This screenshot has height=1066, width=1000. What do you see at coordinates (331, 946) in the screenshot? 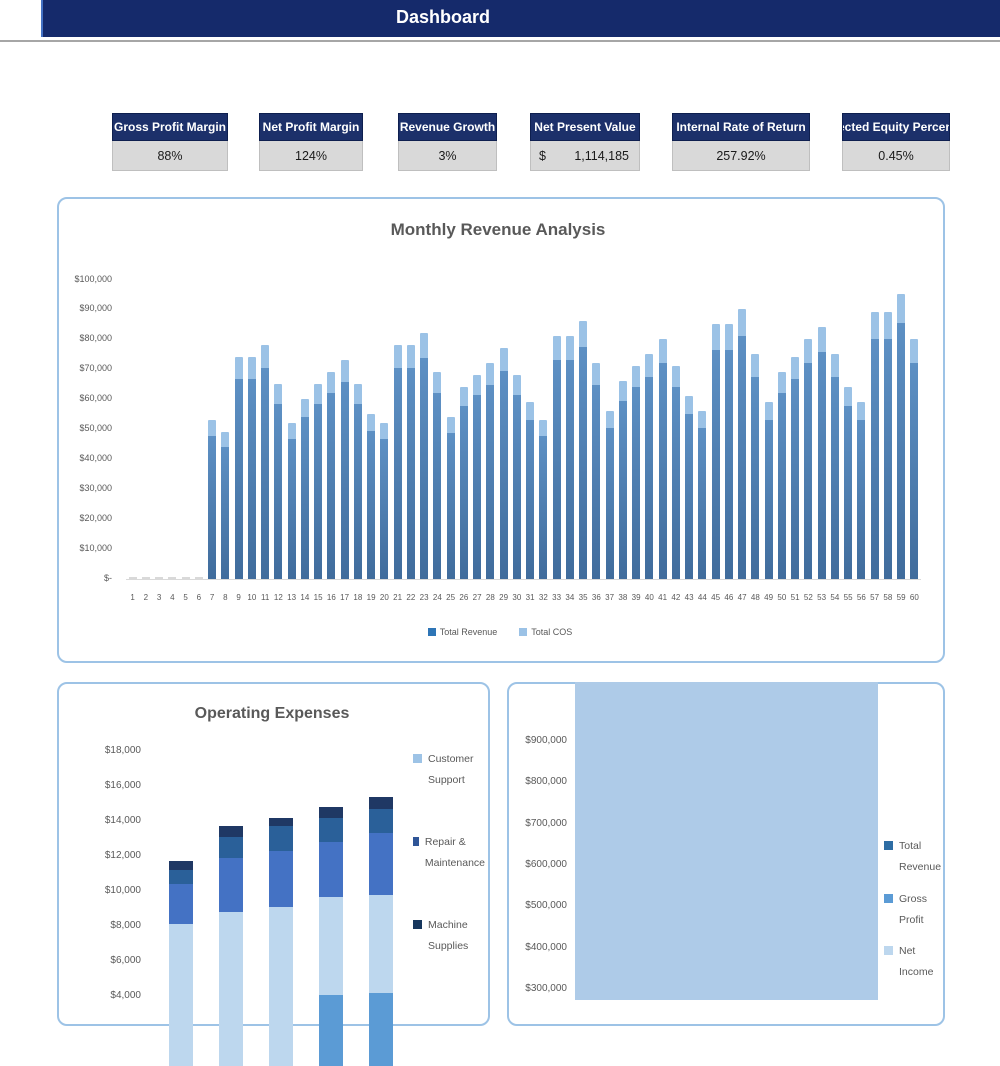
I see `opex-bar-4-seg-light` at bounding box center [331, 946].